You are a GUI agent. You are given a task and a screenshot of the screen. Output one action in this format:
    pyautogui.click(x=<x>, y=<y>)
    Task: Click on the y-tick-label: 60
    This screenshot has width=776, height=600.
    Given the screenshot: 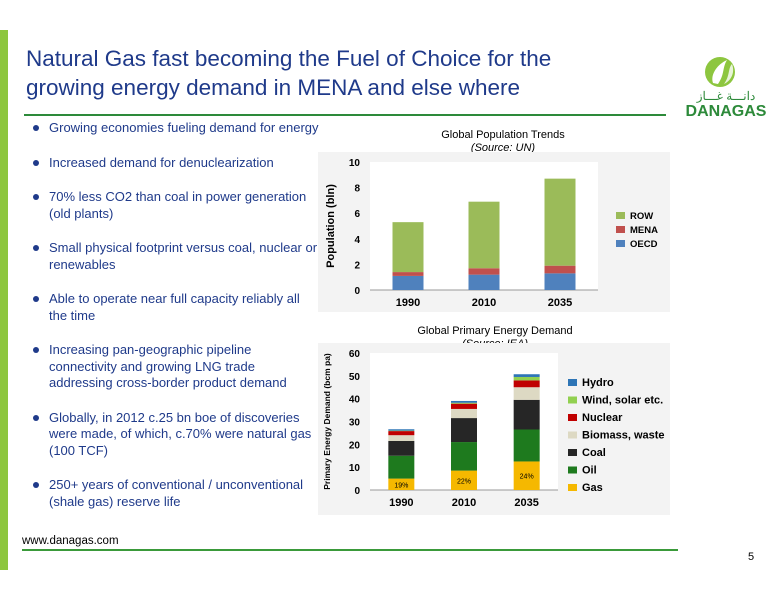 What is the action you would take?
    pyautogui.click(x=355, y=354)
    